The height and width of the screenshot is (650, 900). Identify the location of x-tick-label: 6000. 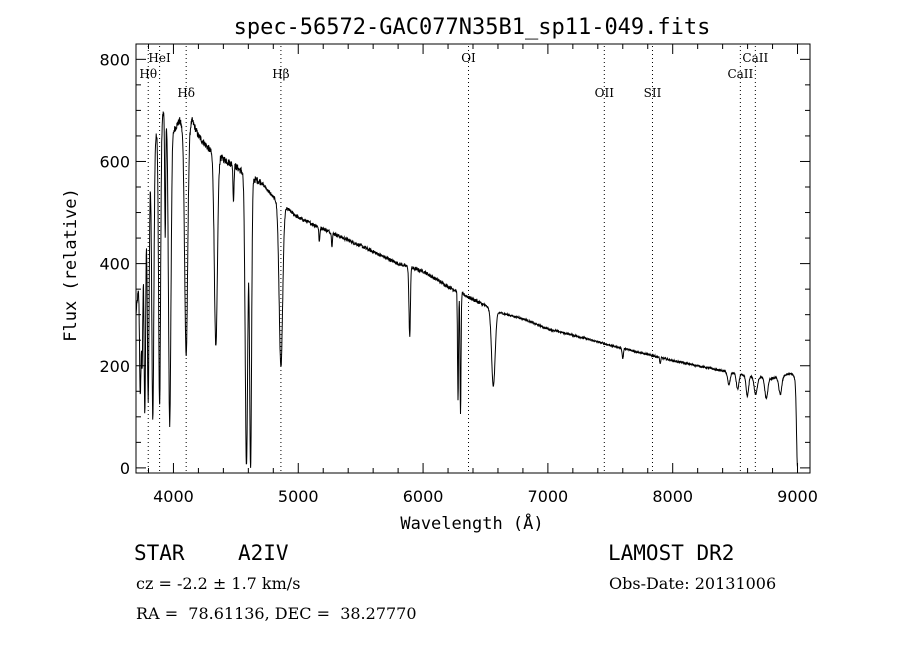
(423, 496).